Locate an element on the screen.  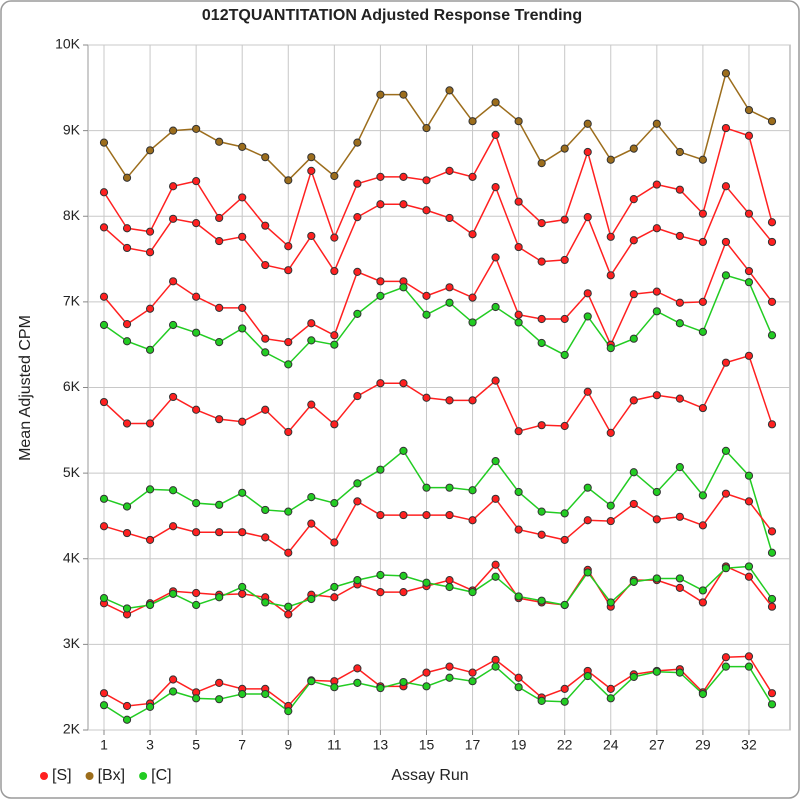
y-tick-label: 2K is located at coordinates (72, 729).